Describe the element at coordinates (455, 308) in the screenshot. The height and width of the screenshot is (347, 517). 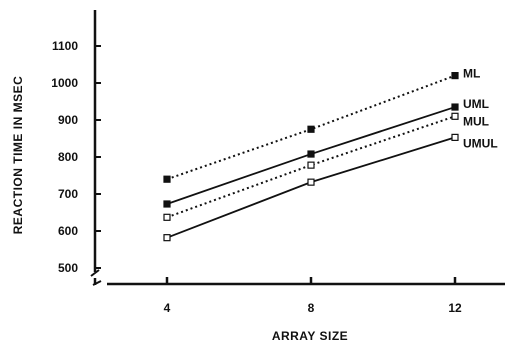
I see `x-tick-label: 12` at that location.